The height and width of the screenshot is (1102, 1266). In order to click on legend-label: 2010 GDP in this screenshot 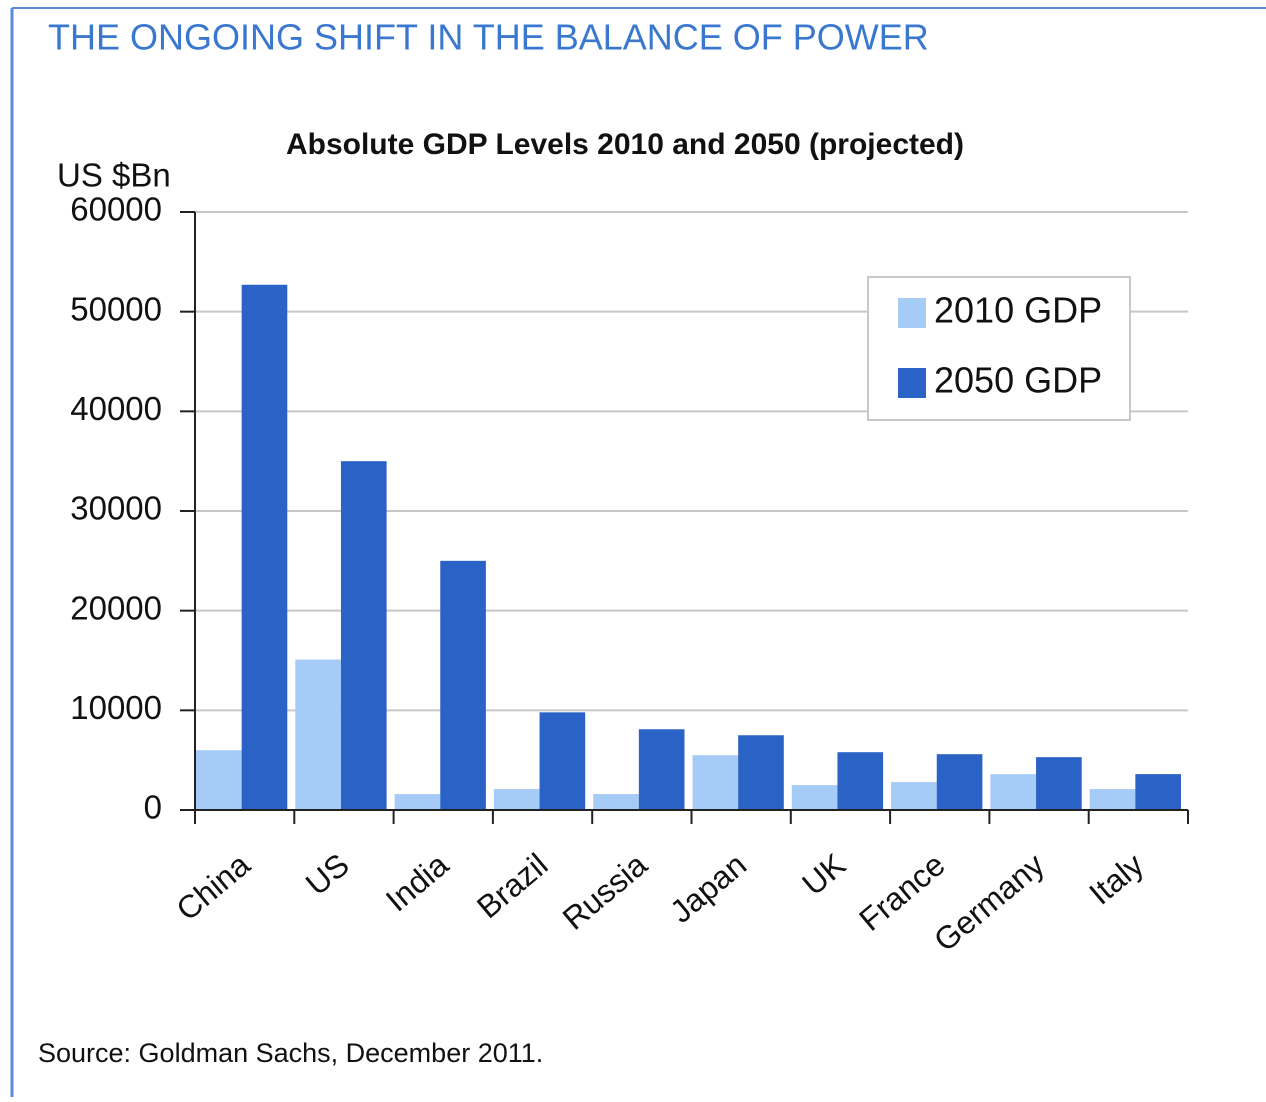, I will do `click(1018, 310)`.